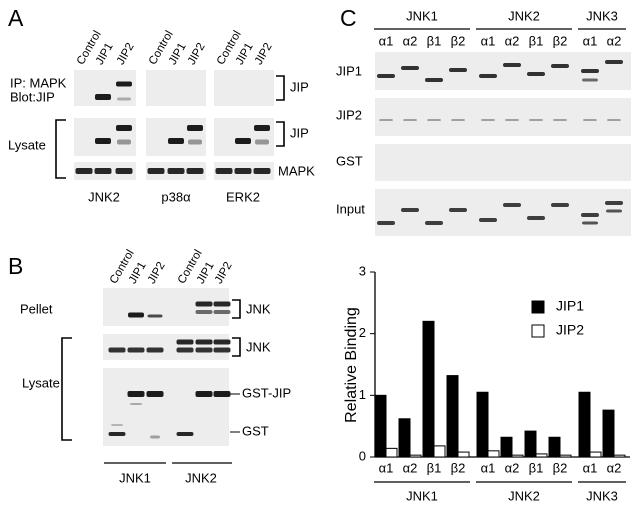 The height and width of the screenshot is (506, 641). I want to click on right-label: JNK, so click(258, 346).